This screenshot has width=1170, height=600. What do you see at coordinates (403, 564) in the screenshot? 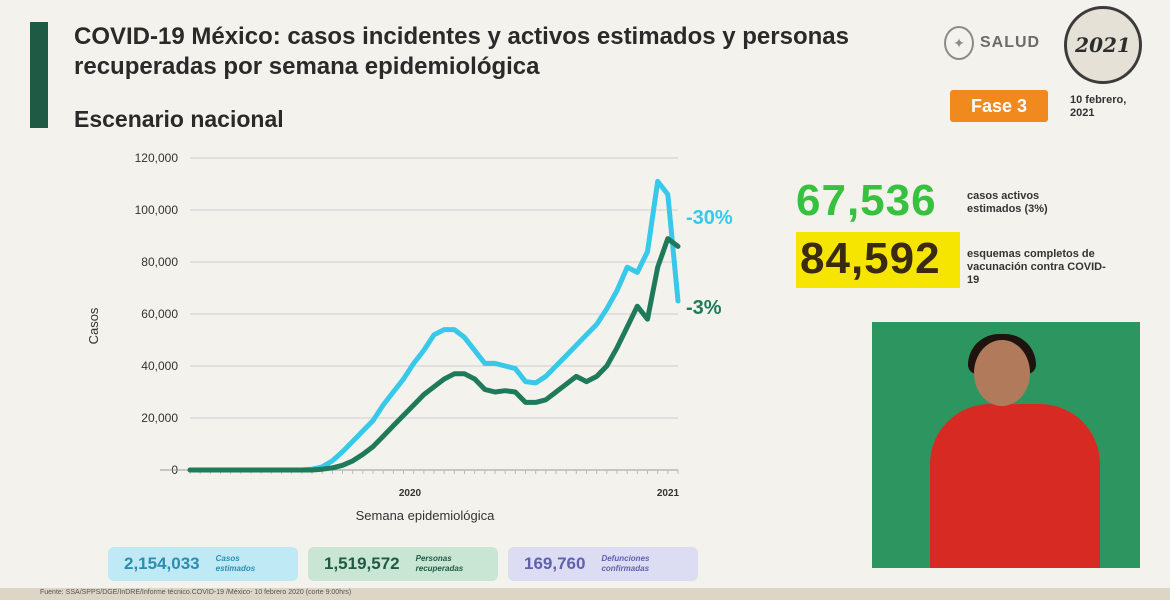
I see `recovered-pill: 1,519,572 Personas recuperadas` at bounding box center [403, 564].